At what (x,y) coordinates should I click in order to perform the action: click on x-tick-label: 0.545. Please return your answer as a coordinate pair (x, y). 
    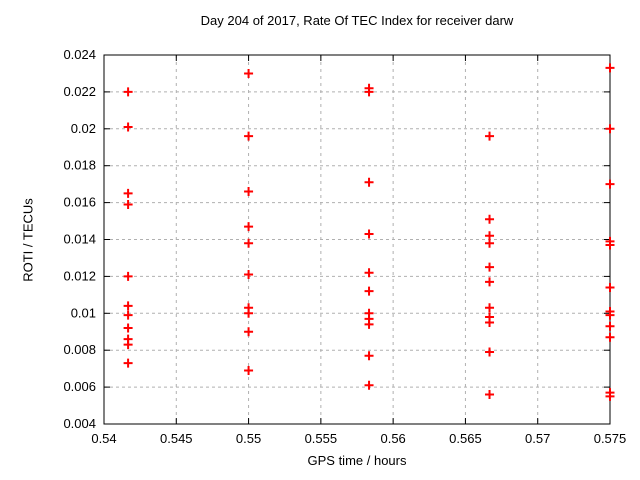
    Looking at the image, I should click on (176, 438).